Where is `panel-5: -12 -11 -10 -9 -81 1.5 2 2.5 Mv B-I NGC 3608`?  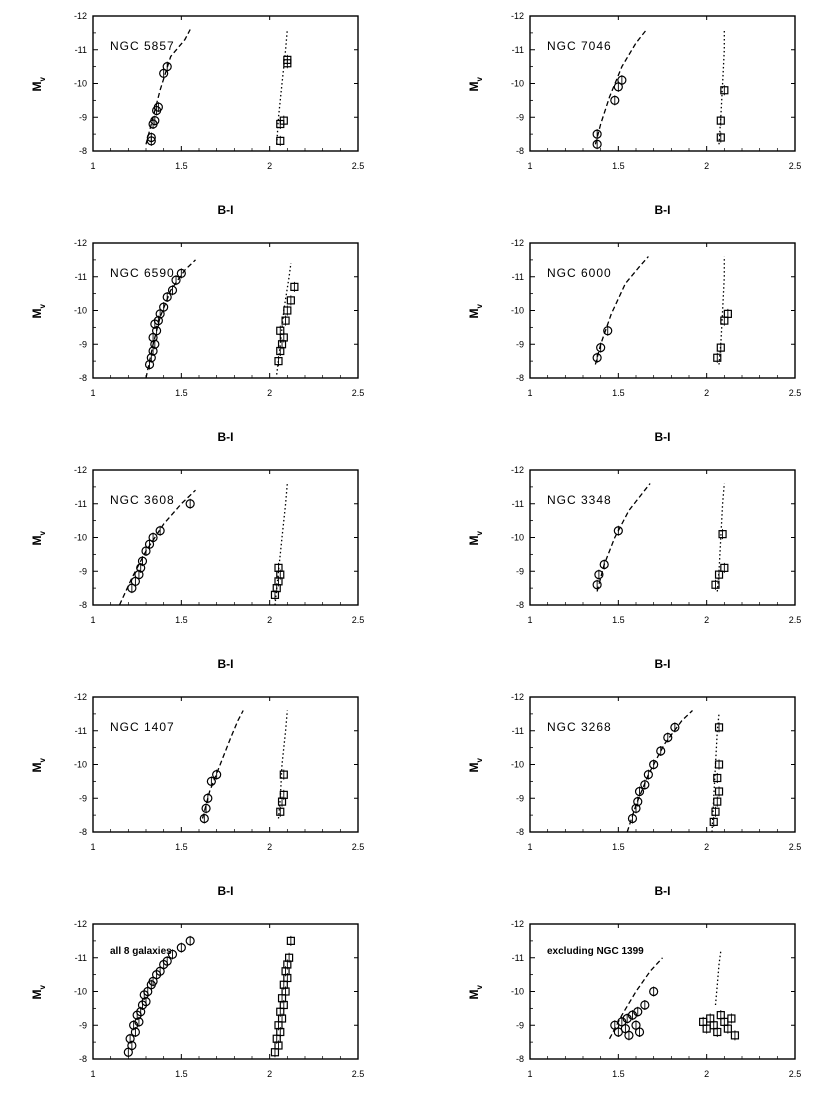
panel-5: -12 -11 -10 -9 -81 1.5 2 2.5 Mv B-I NGC 3608 is located at coordinates (197, 568).